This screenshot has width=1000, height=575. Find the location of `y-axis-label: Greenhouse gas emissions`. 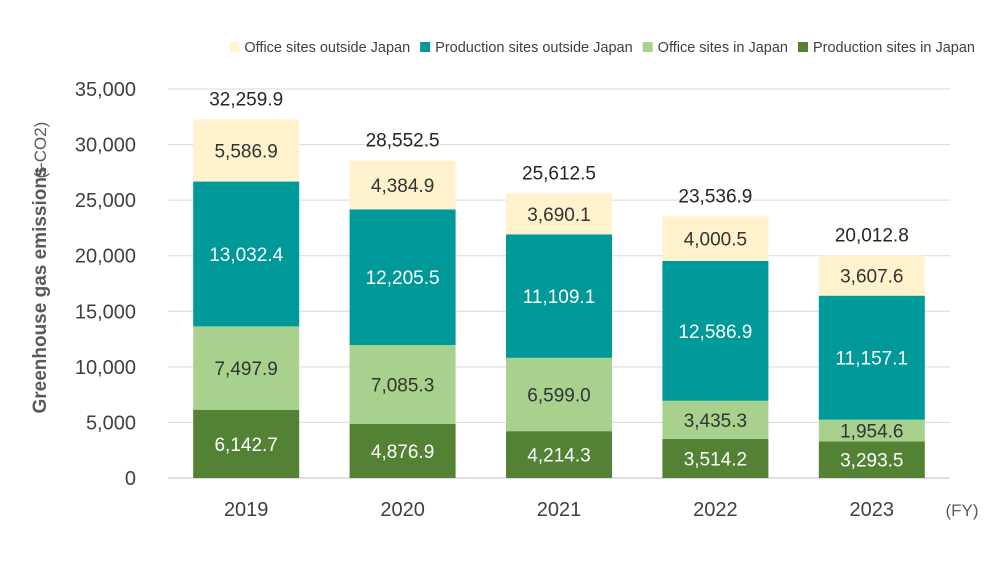

y-axis-label: Greenhouse gas emissions is located at coordinates (40, 289).